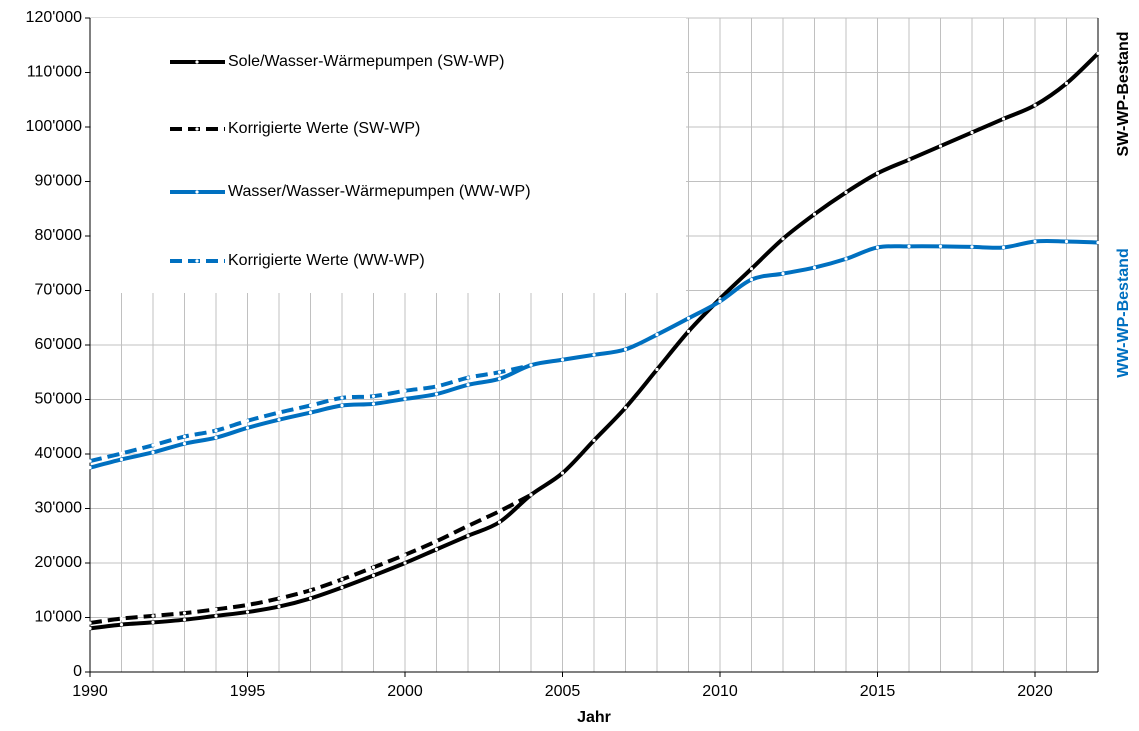 The height and width of the screenshot is (731, 1139). I want to click on y-axis-label: SW-WP-Bestand, so click(1123, 93).